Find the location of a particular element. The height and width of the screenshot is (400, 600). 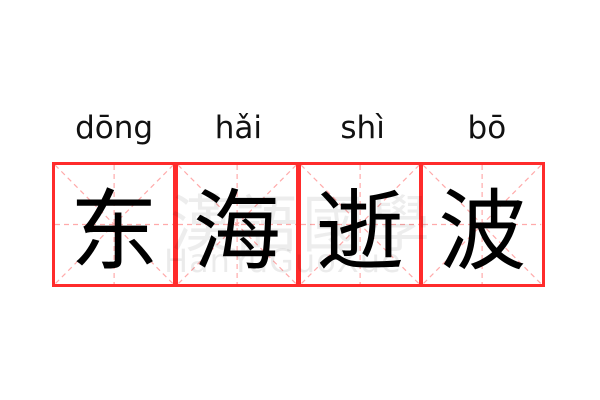

character-cell: 海 is located at coordinates (236, 224).